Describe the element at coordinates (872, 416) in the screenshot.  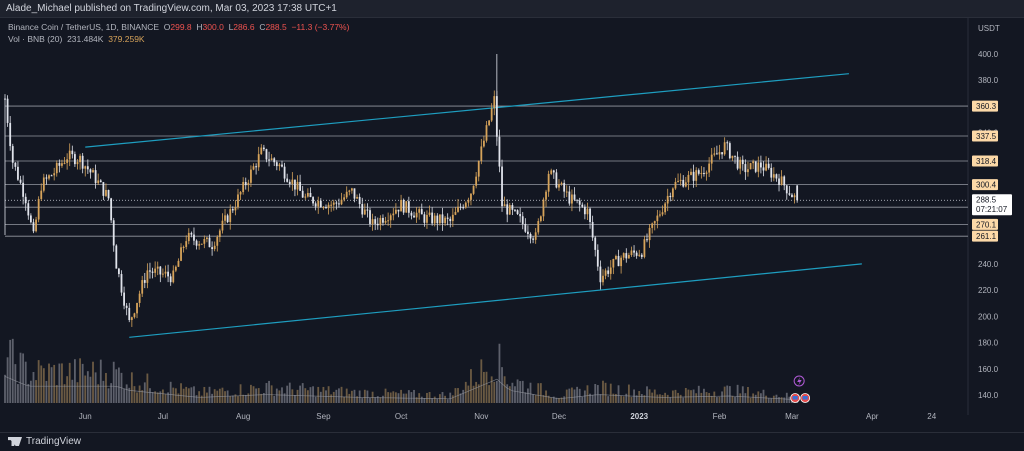
I see `x-tick-label: Apr` at that location.